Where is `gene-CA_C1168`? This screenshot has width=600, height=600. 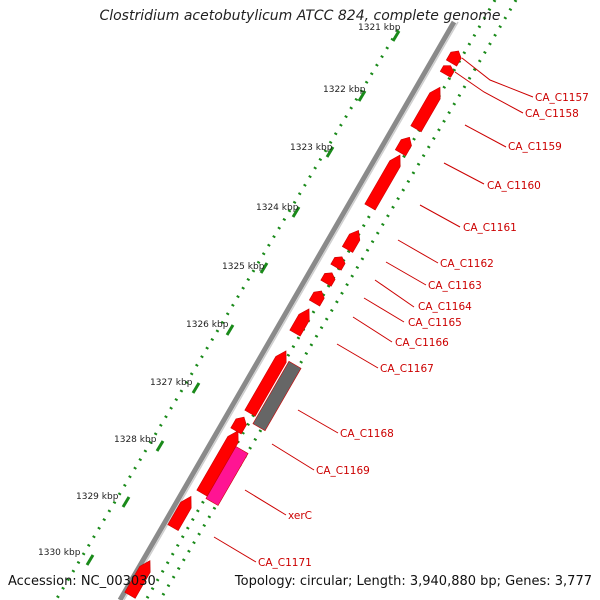 gene-CA_C1168 is located at coordinates (277, 396).